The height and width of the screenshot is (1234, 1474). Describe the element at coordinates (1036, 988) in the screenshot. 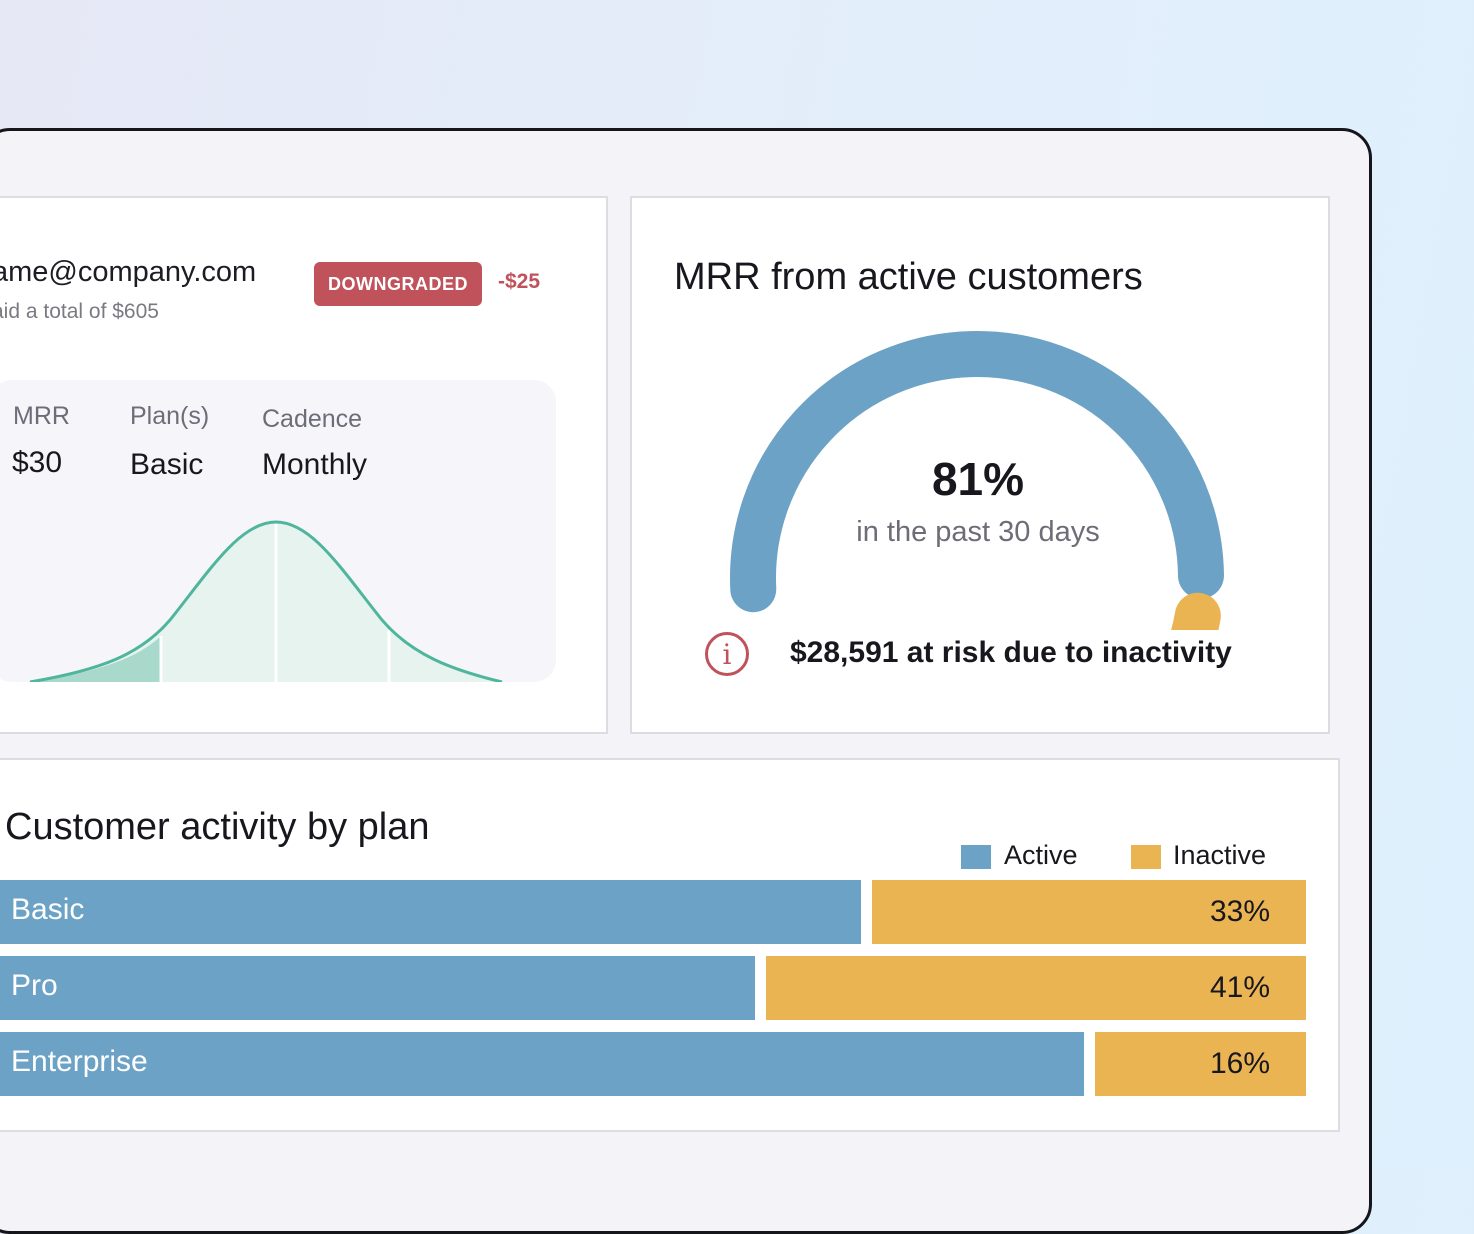

I see `bar-inactive-pro: 41%` at that location.